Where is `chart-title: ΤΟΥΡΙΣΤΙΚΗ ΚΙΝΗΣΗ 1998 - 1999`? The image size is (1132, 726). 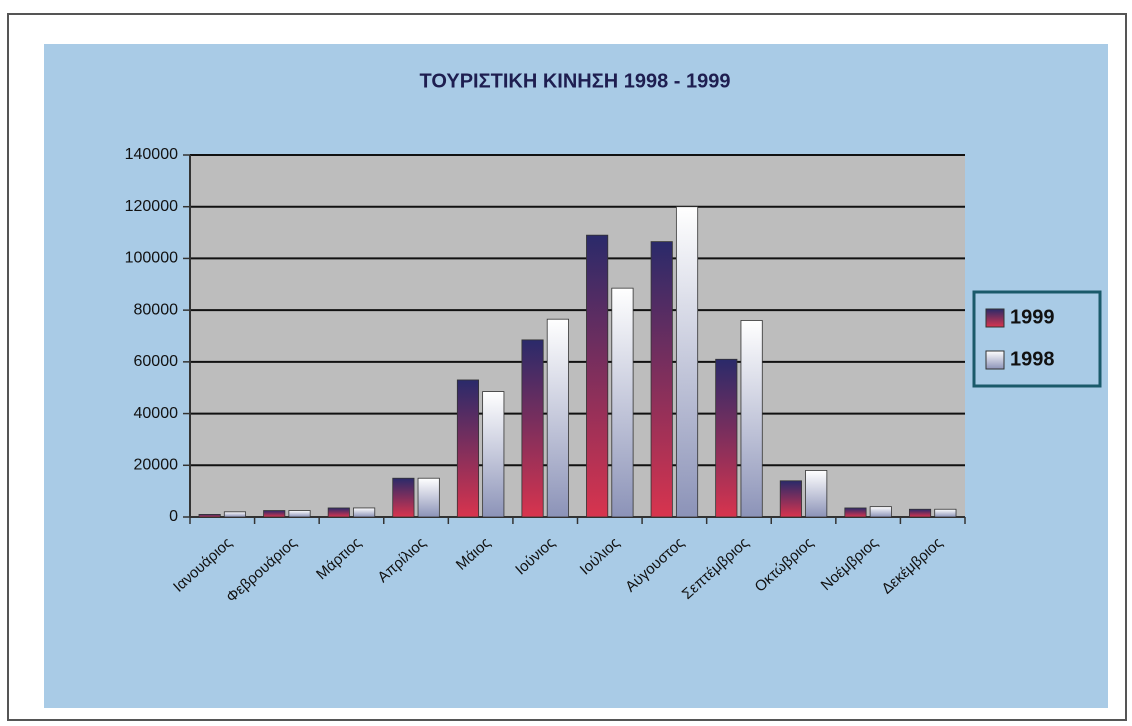 chart-title: ΤΟΥΡΙΣΤΙΚΗ ΚΙΝΗΣΗ 1998 - 1999 is located at coordinates (575, 81).